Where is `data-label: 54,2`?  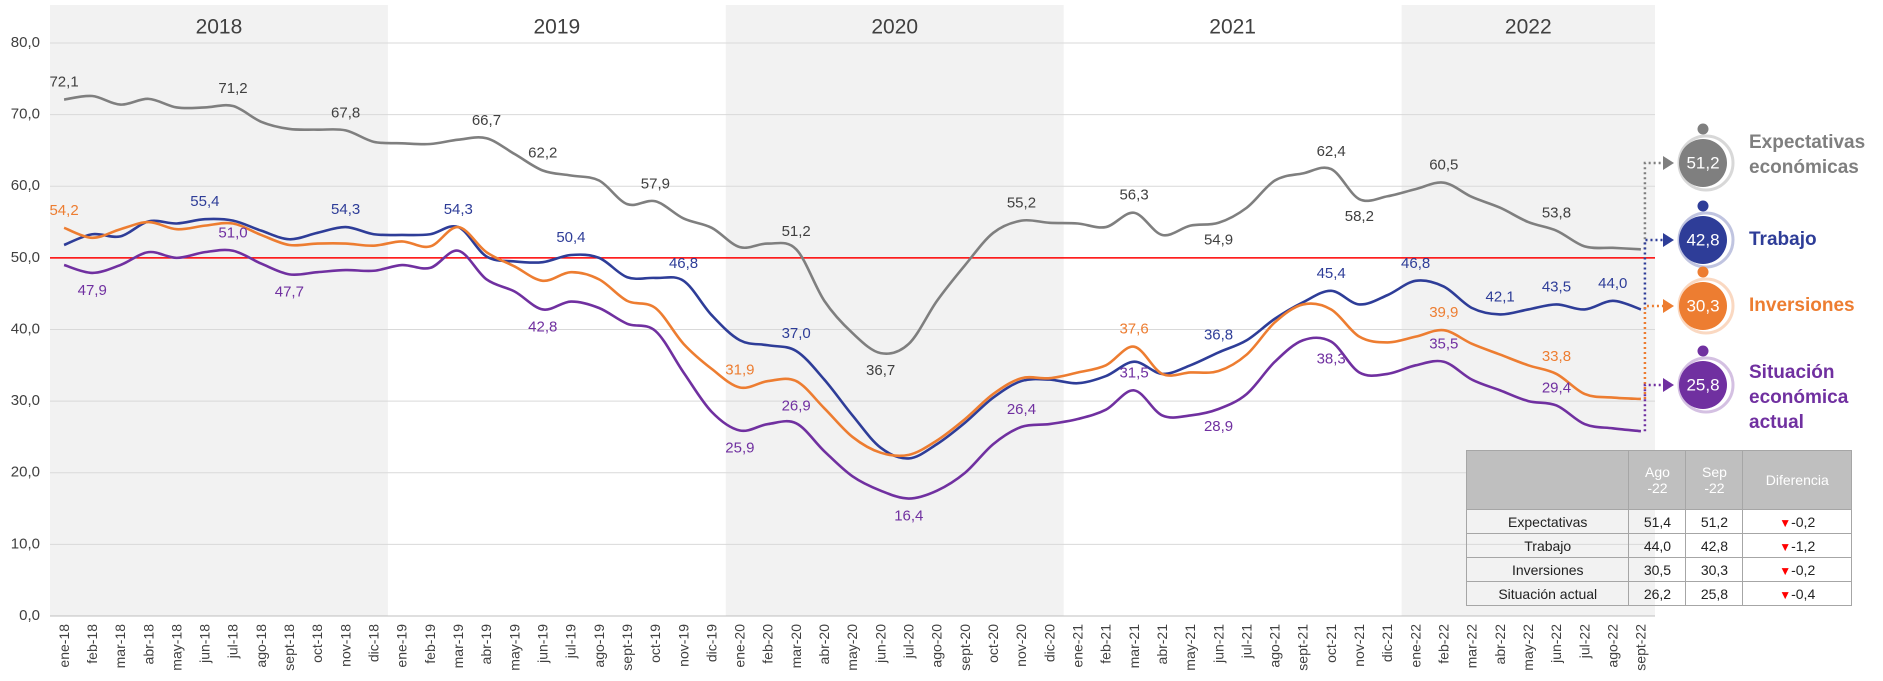 data-label: 54,2 is located at coordinates (63, 210).